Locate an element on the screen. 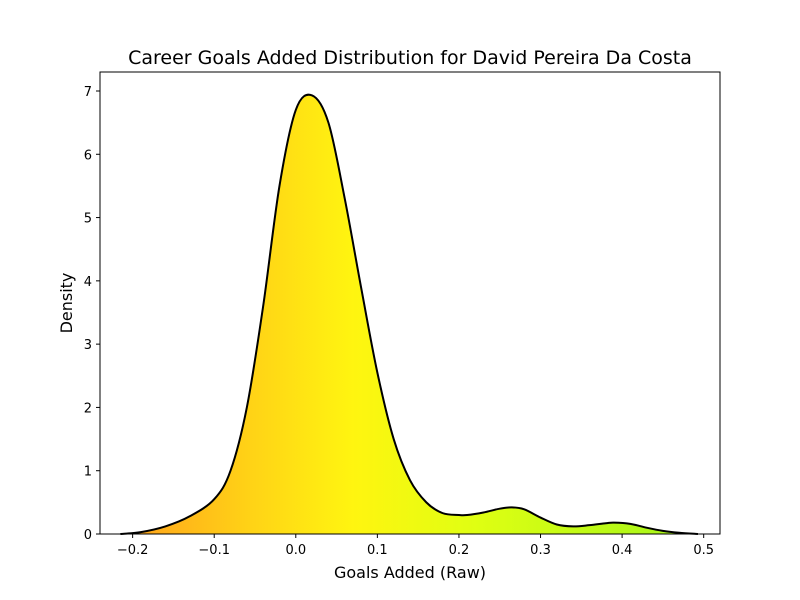 Image resolution: width=800 pixels, height=600 pixels. x-tick-label: 0.5 is located at coordinates (703, 550).